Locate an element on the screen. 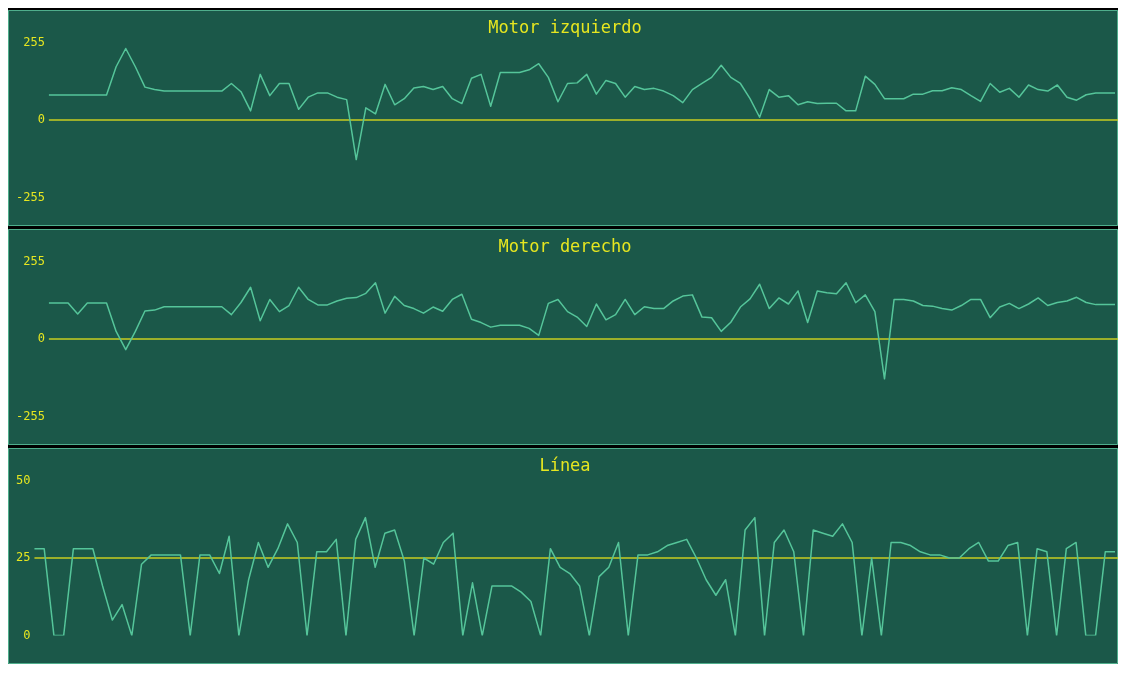  chart-title: Línea is located at coordinates (565, 464).